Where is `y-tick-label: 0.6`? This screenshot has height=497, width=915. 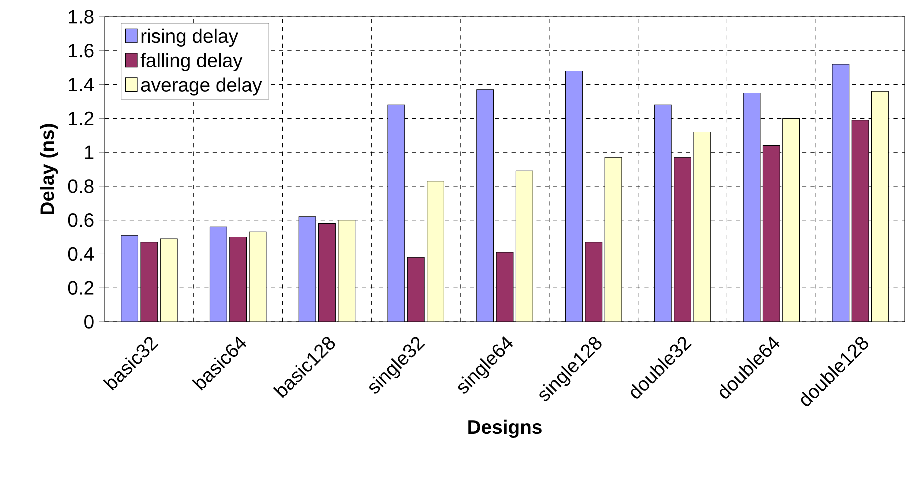
y-tick-label: 0.6 is located at coordinates (81, 220).